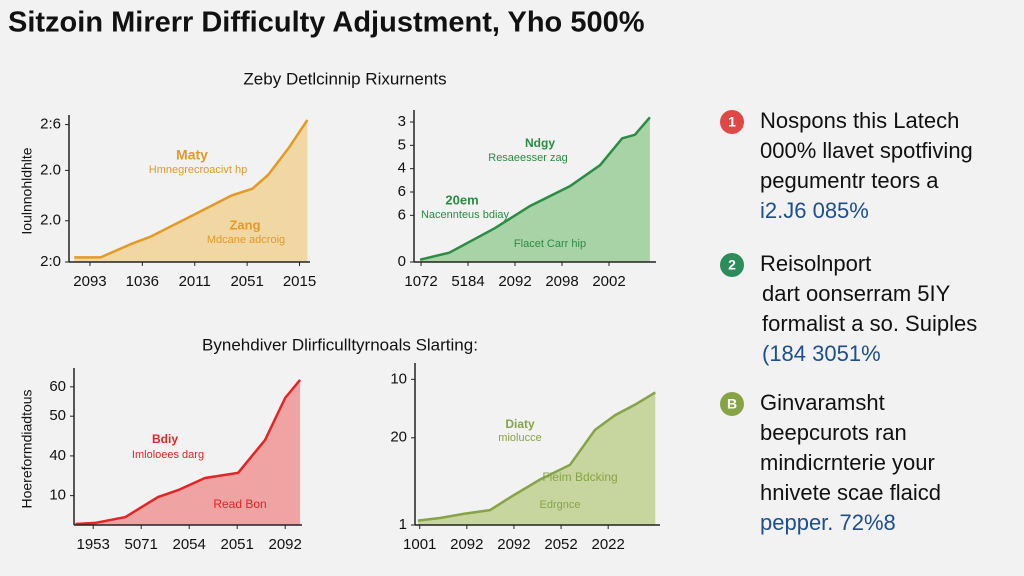  What do you see at coordinates (419, 544) in the screenshot?
I see `x-tick-label: 1001` at bounding box center [419, 544].